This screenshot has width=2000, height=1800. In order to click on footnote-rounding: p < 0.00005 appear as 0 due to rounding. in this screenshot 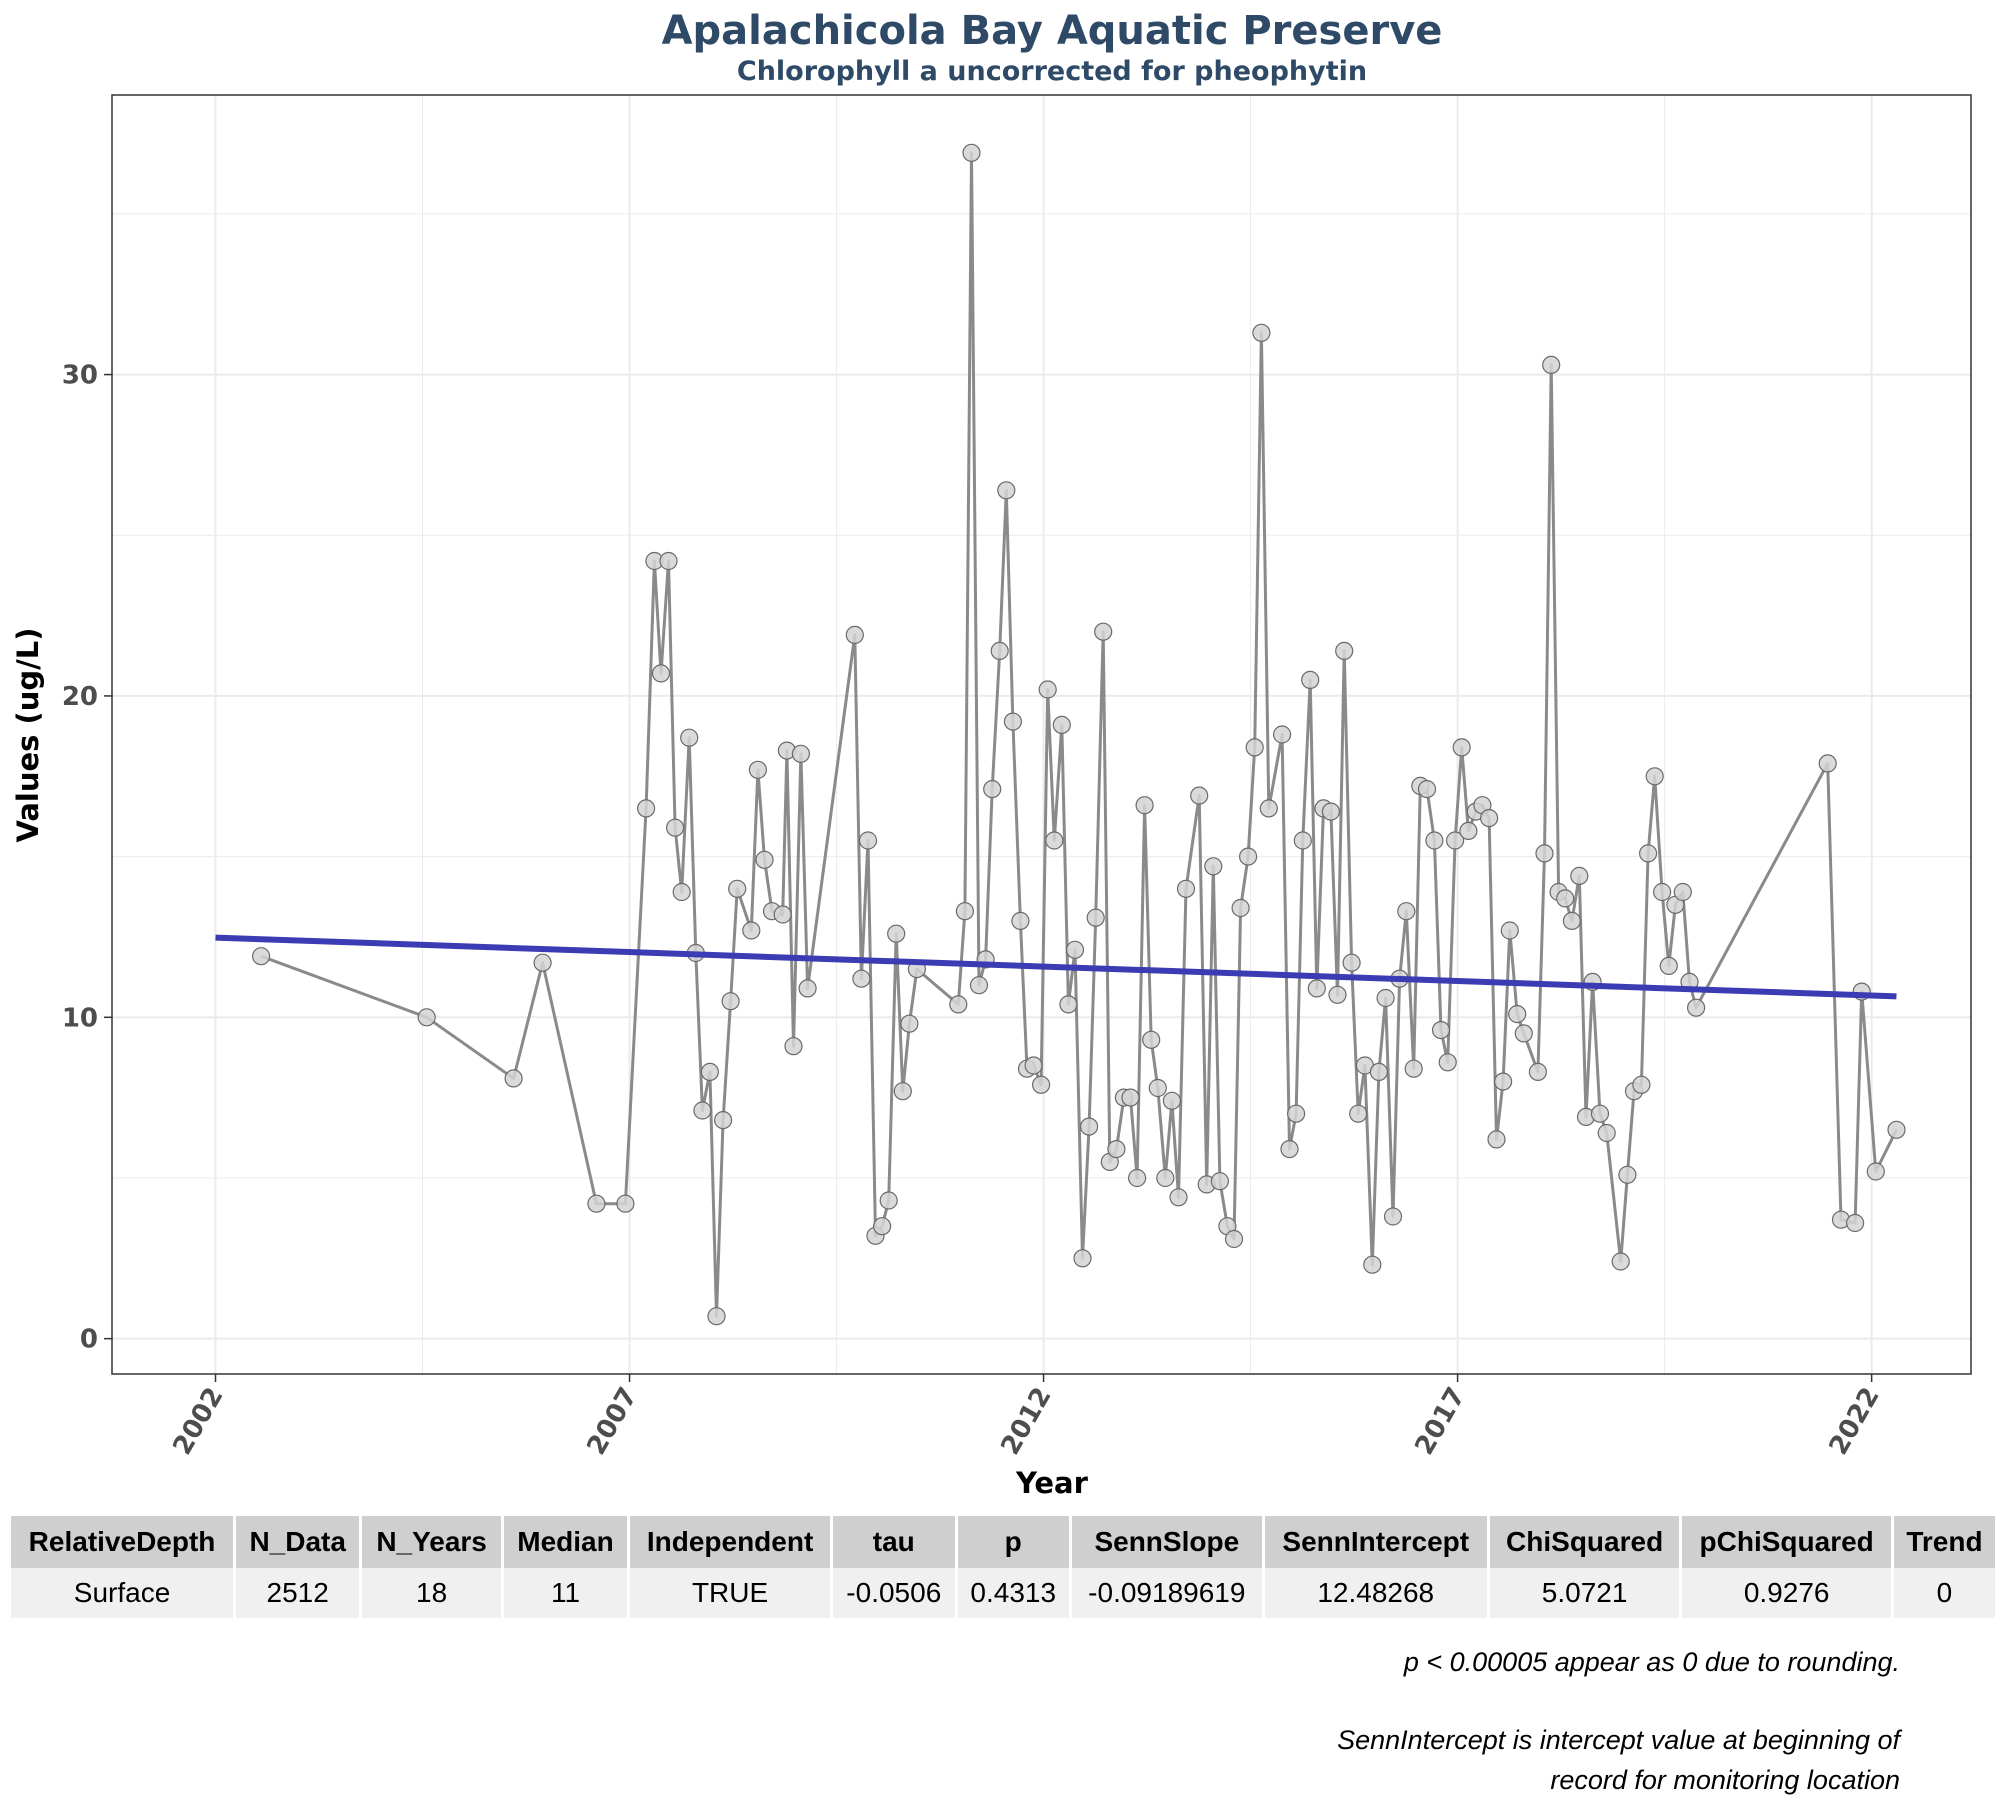, I will do `click(1651, 1662)`.